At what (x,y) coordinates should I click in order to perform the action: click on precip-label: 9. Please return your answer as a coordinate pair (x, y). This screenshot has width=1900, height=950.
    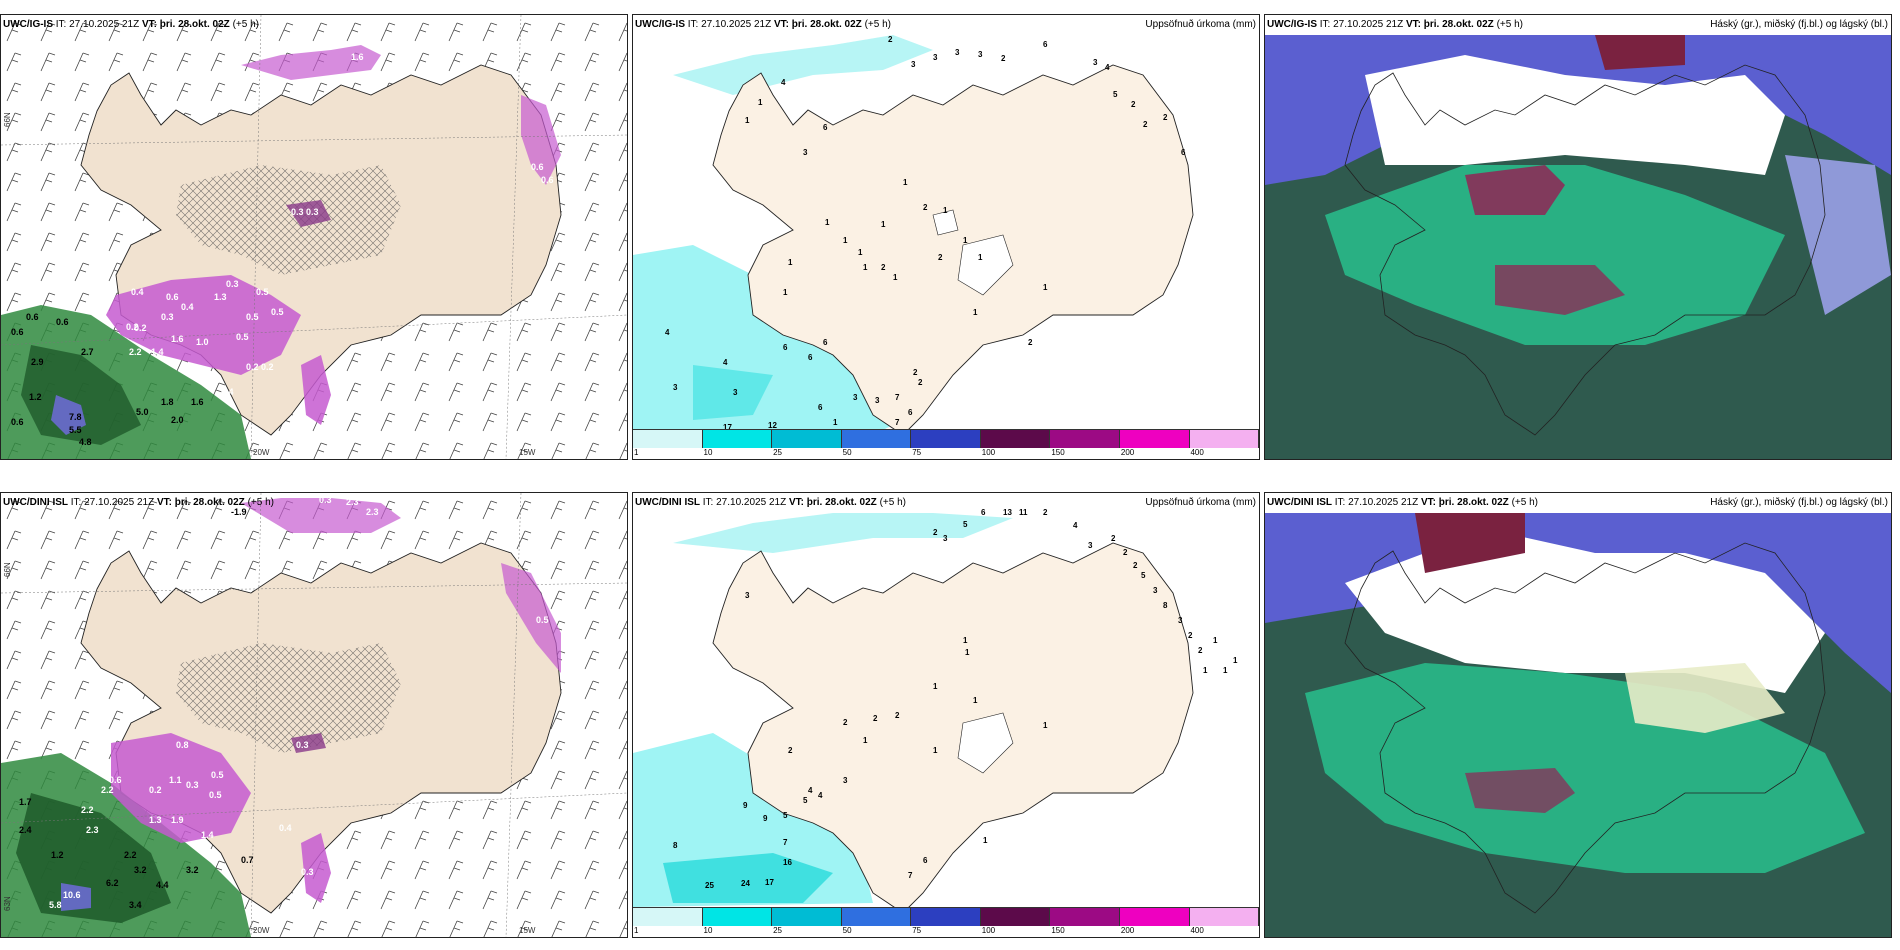
    Looking at the image, I should click on (765, 818).